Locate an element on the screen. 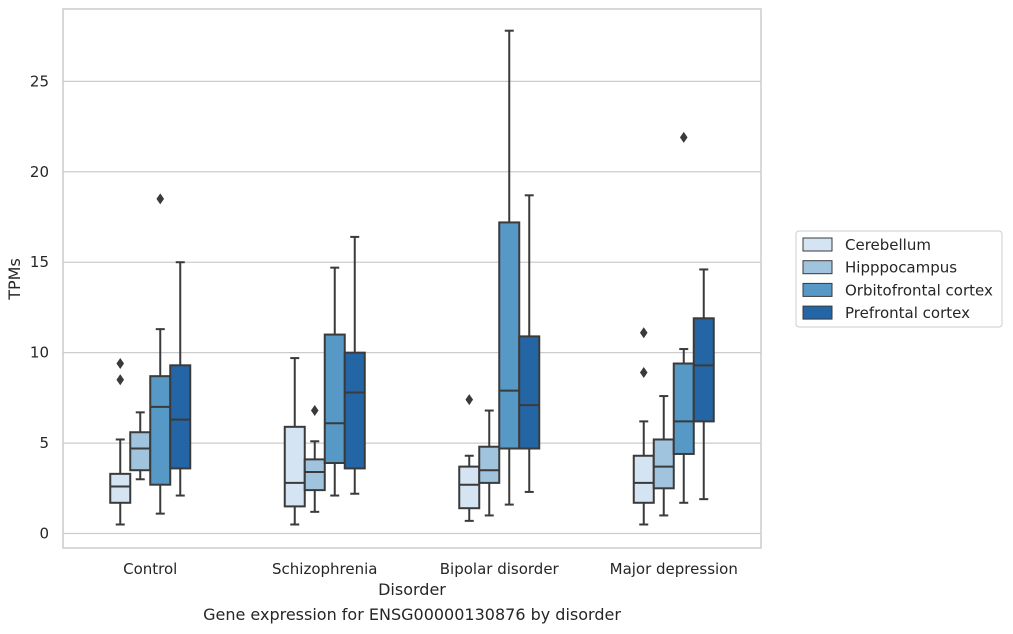  x-tick-label: Major depression is located at coordinates (674, 569).